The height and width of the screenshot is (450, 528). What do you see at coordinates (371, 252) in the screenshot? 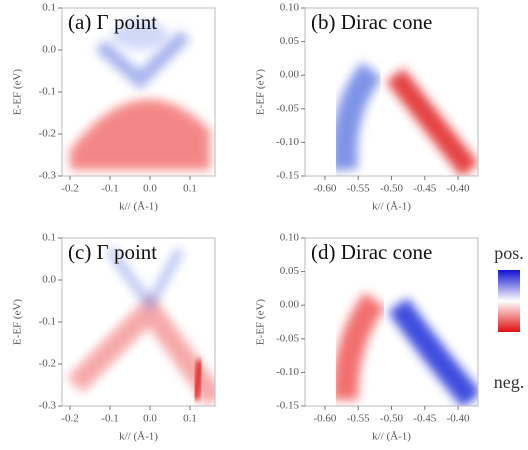
I see `panel-title: (d) Dirac cone` at bounding box center [371, 252].